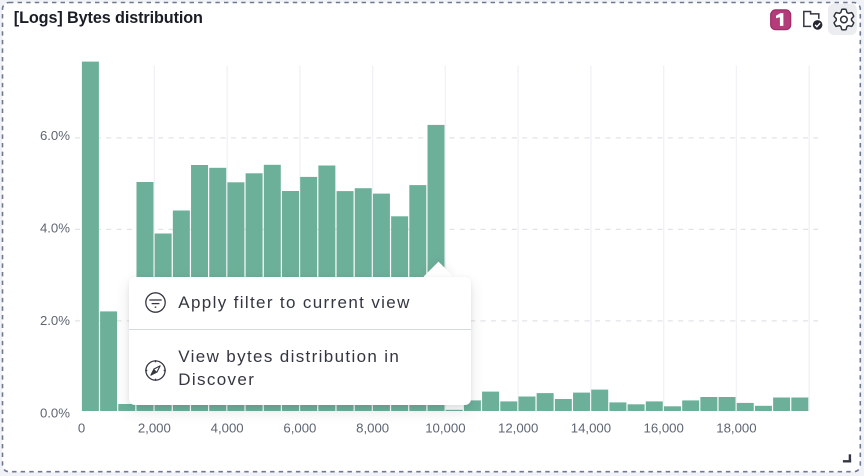  What do you see at coordinates (372, 428) in the screenshot?
I see `svg-text: 8,000` at bounding box center [372, 428].